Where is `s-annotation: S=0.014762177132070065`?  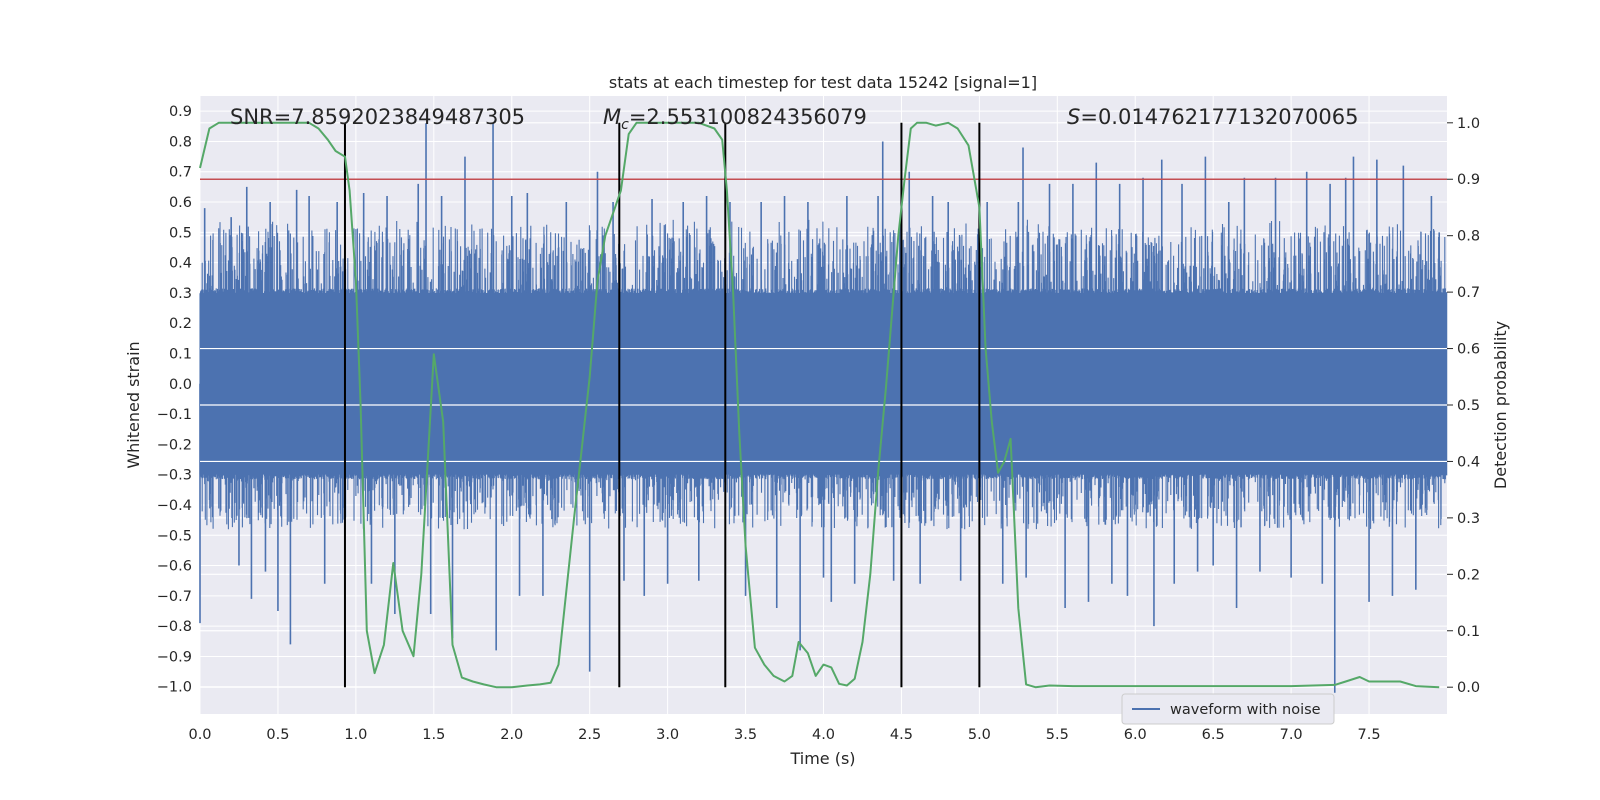 s-annotation: S=0.014762177132070065 is located at coordinates (1212, 117).